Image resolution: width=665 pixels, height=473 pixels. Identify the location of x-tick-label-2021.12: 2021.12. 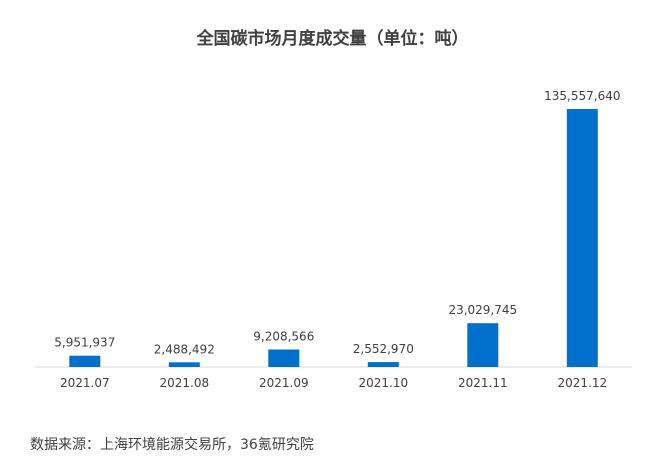
(582, 383).